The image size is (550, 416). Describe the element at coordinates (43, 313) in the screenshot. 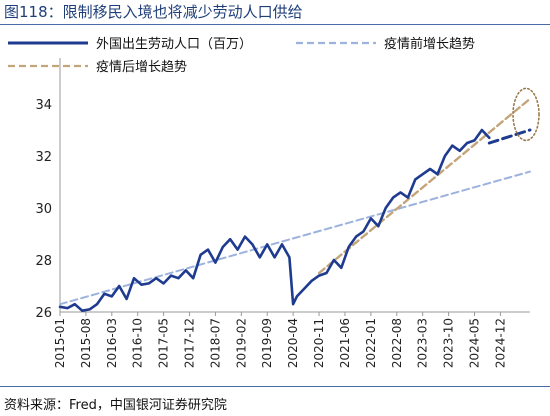

I see `y-tick-label: 26` at that location.